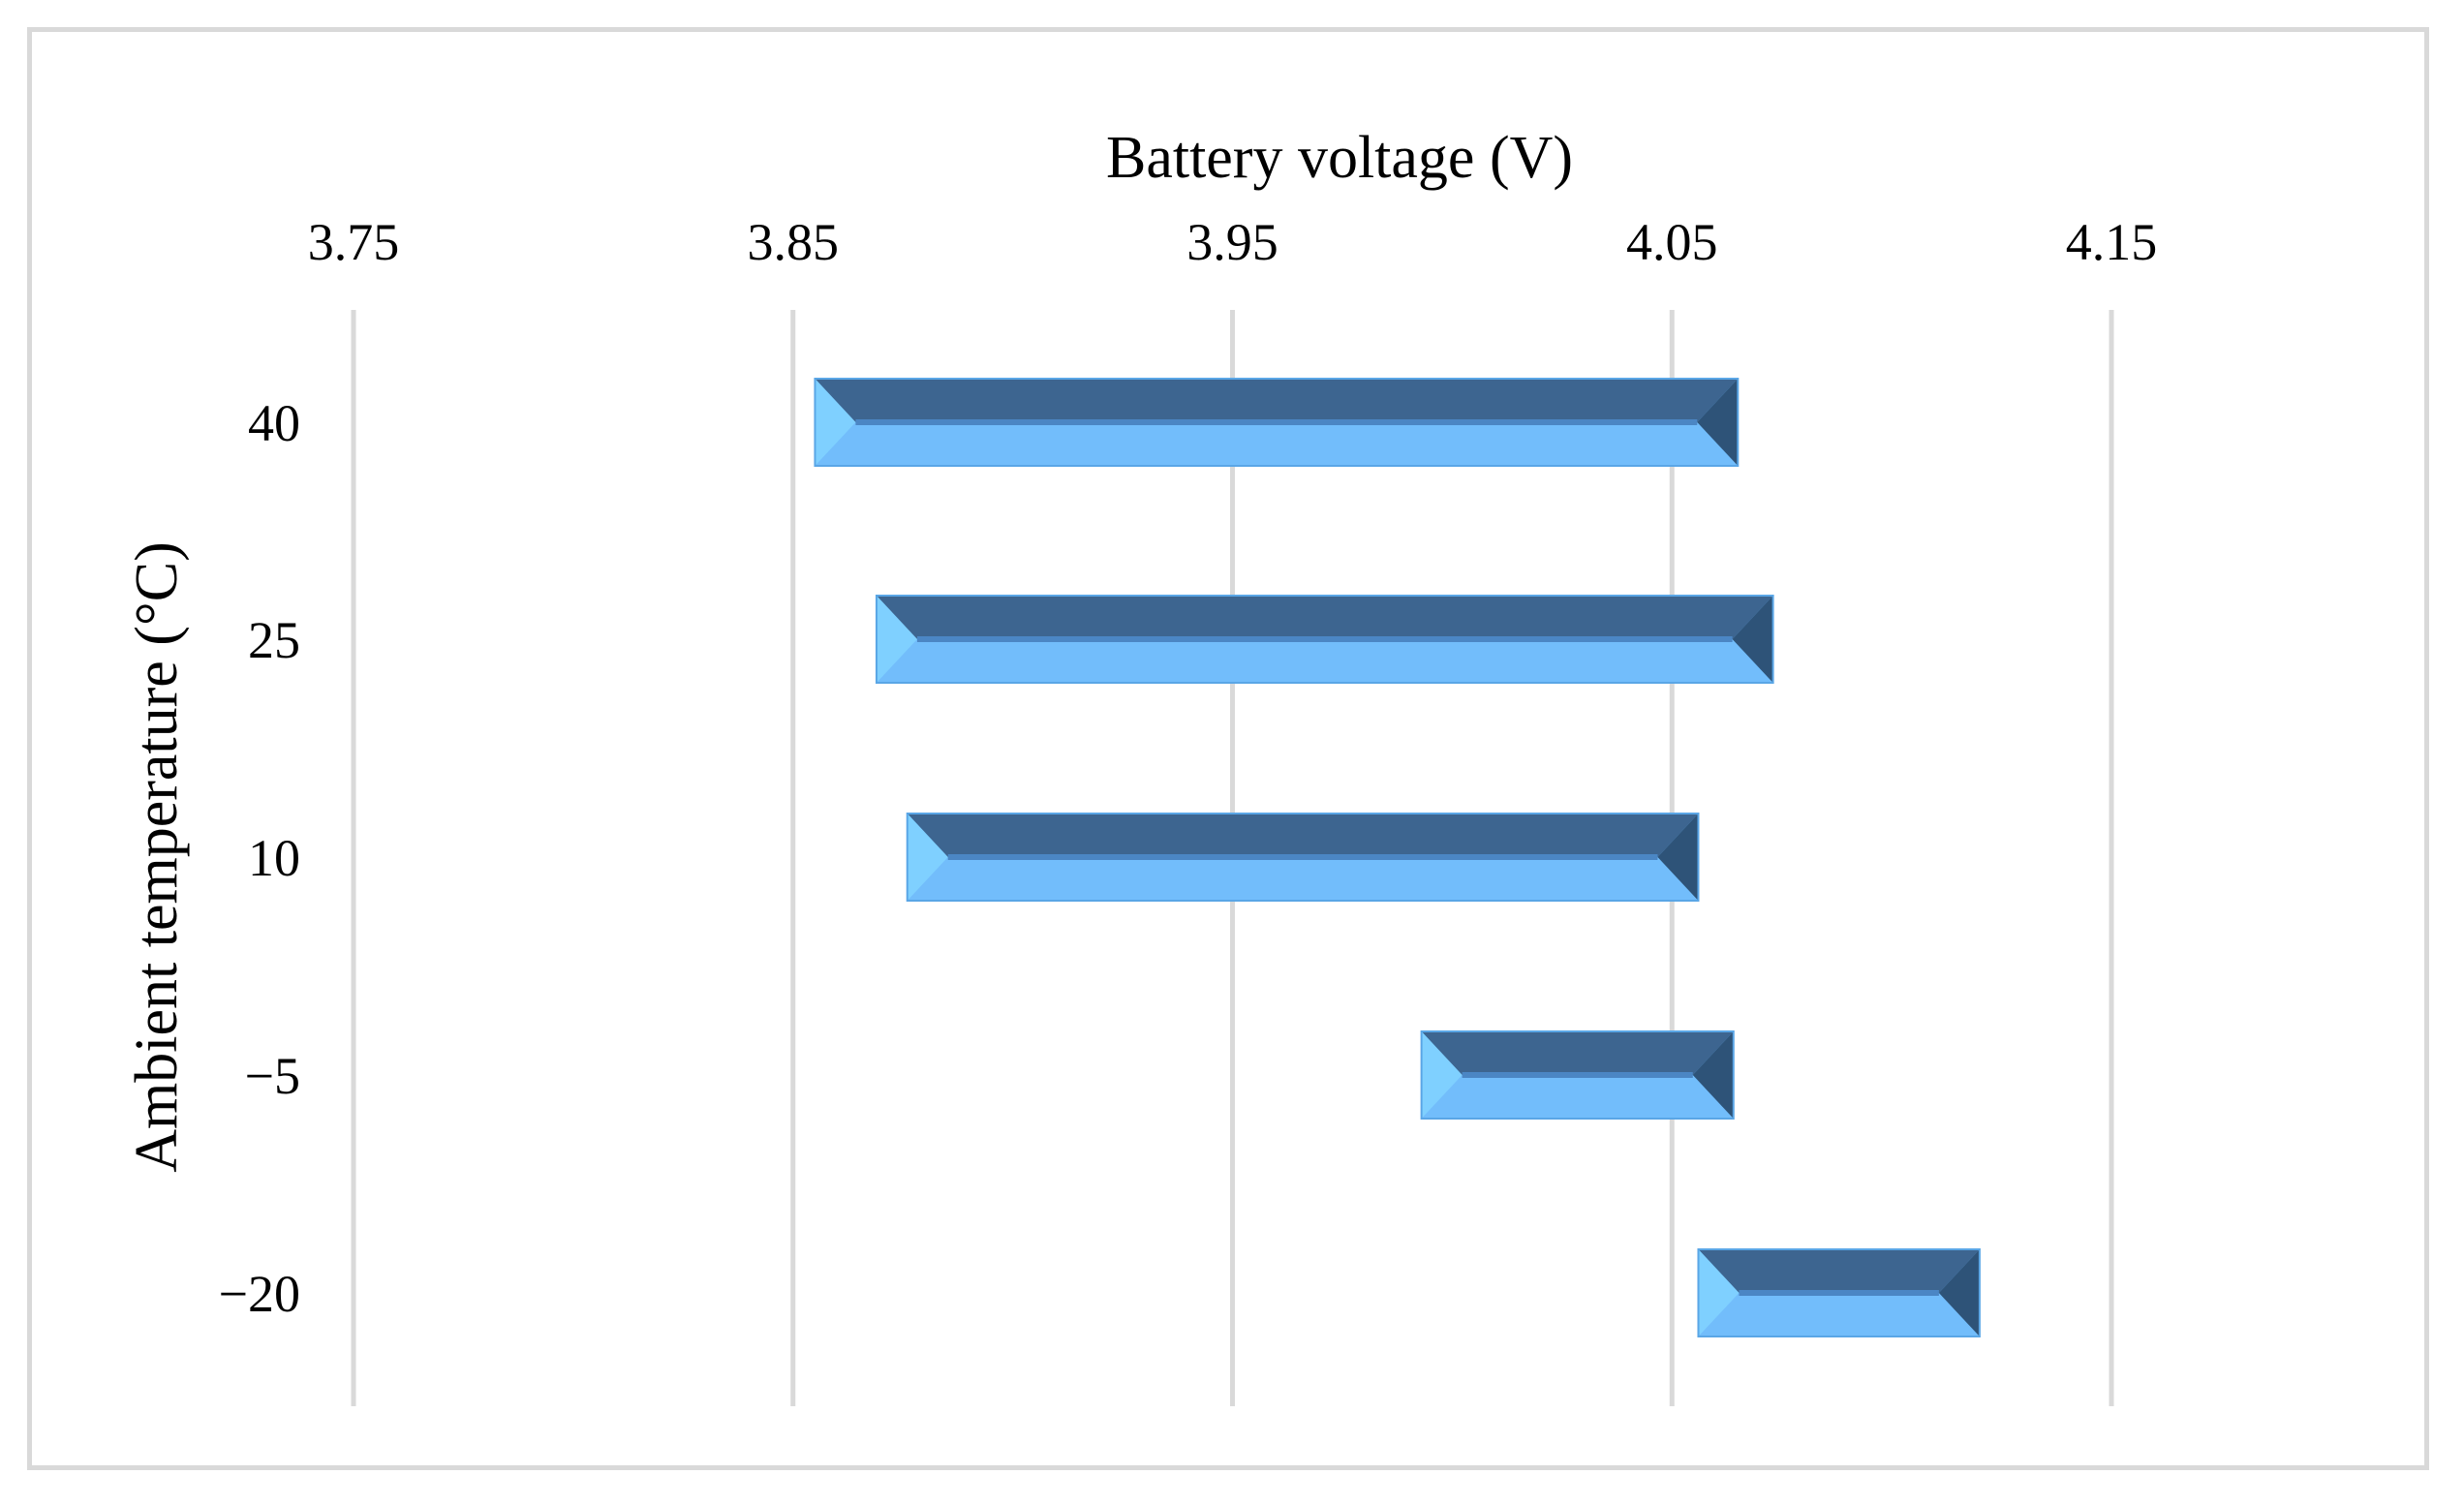  Describe the element at coordinates (274, 640) in the screenshot. I see `y-tick-label-1: 25` at that location.